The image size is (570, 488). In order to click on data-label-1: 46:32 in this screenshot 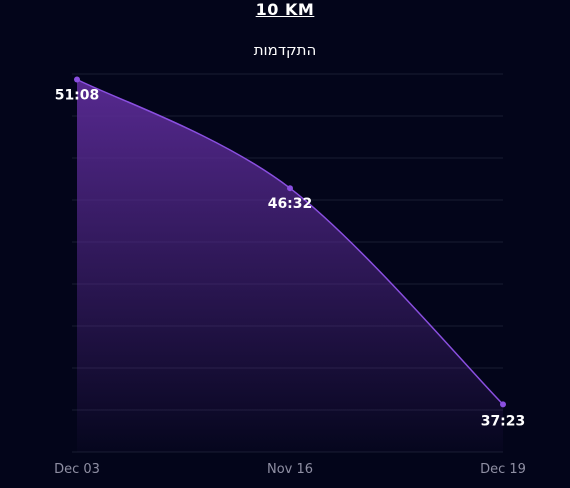, I will do `click(290, 204)`.